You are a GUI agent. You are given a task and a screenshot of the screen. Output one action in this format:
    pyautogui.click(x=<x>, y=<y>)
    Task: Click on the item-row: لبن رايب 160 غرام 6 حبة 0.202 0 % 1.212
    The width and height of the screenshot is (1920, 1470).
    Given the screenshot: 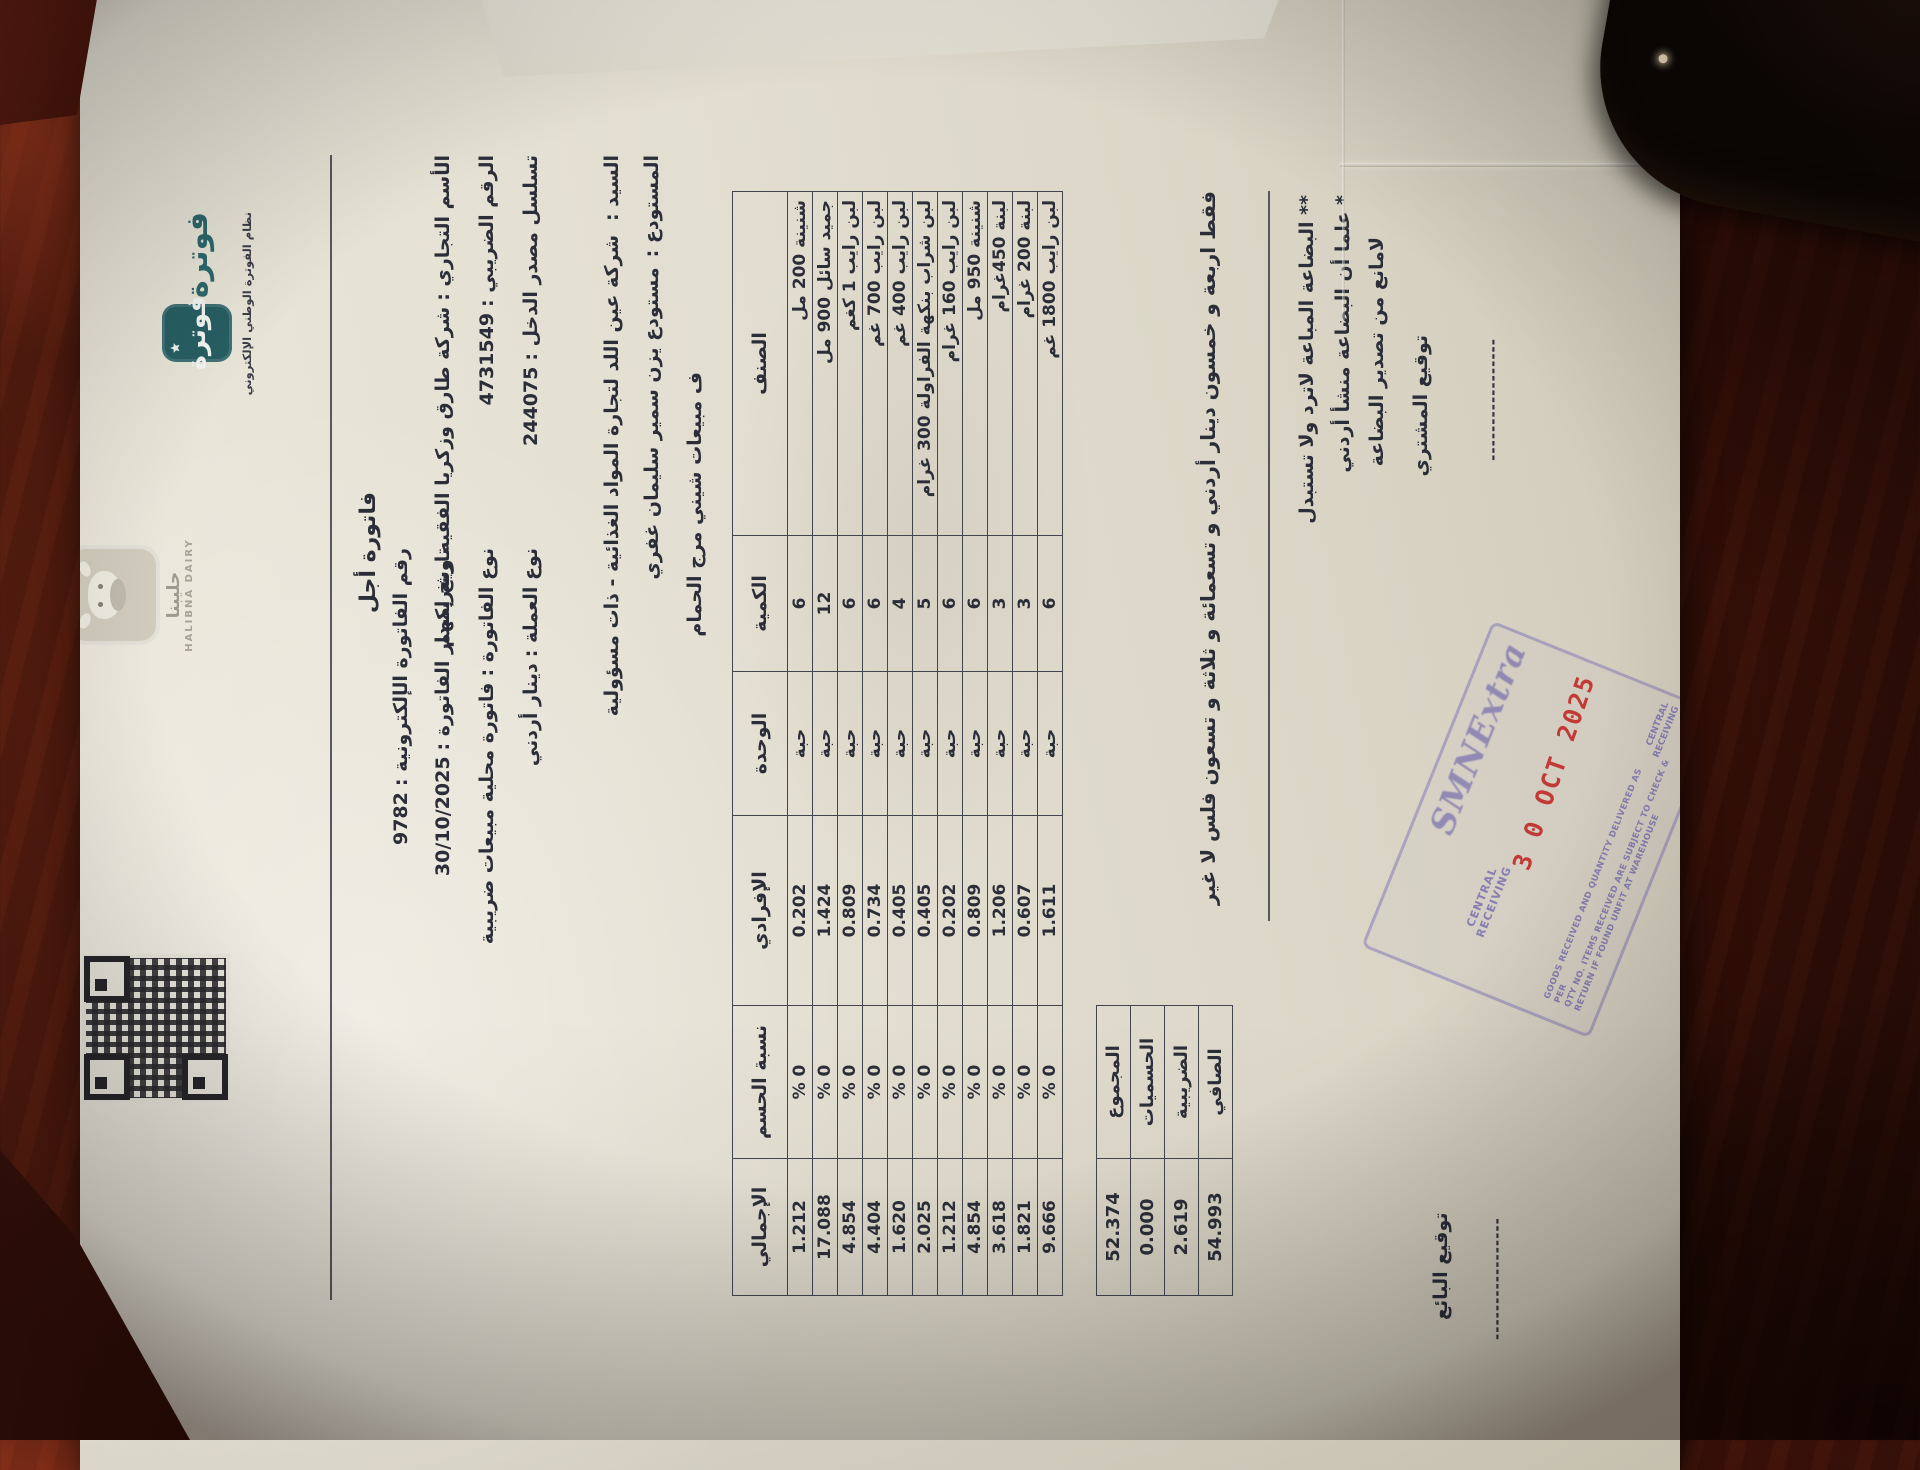 What is the action you would take?
    pyautogui.click(x=950, y=743)
    